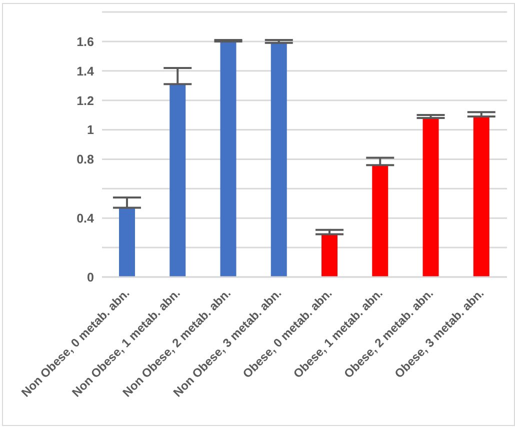 The height and width of the screenshot is (427, 515). What do you see at coordinates (85, 41) in the screenshot?
I see `y-tick-label: 1.6` at bounding box center [85, 41].